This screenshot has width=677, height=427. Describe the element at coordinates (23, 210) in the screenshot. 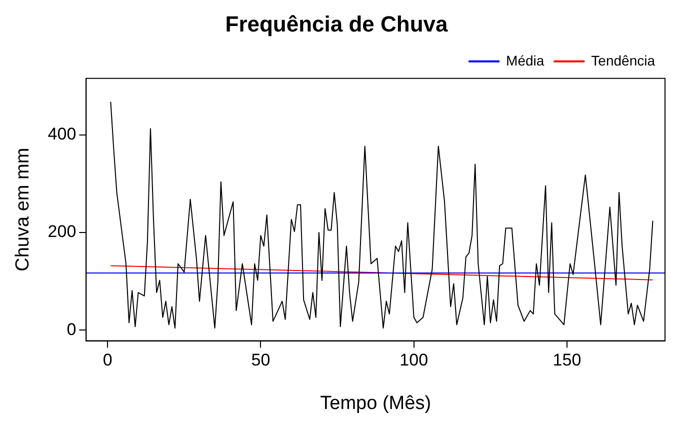

I see `y-axis-title: Chuva em mm` at that location.